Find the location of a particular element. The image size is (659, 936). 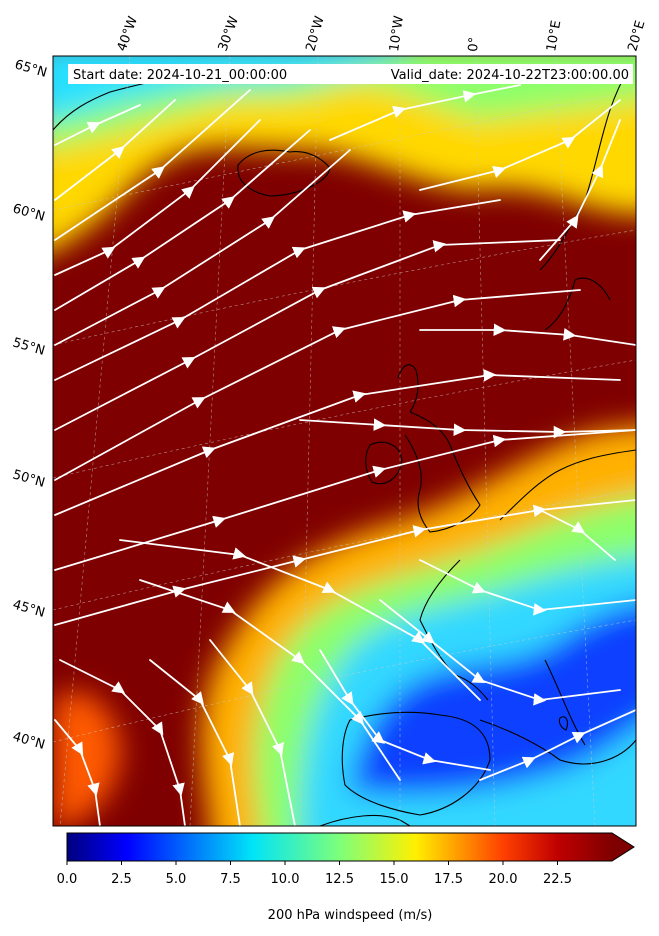

colorbar-tick-label: 22.5 is located at coordinates (557, 879).